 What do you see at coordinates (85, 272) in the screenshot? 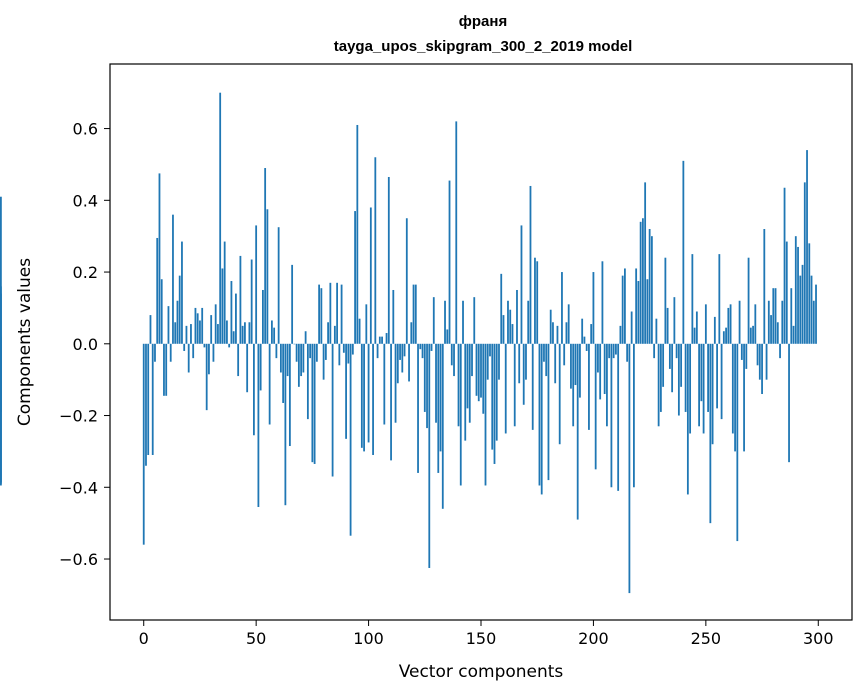
I see `y-tick-label: 0.2` at bounding box center [85, 272].